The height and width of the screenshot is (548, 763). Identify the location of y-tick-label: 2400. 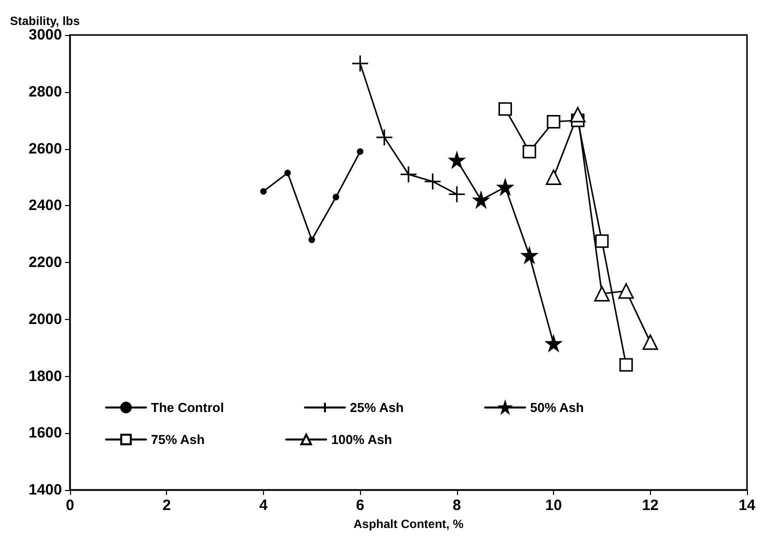
(45, 205).